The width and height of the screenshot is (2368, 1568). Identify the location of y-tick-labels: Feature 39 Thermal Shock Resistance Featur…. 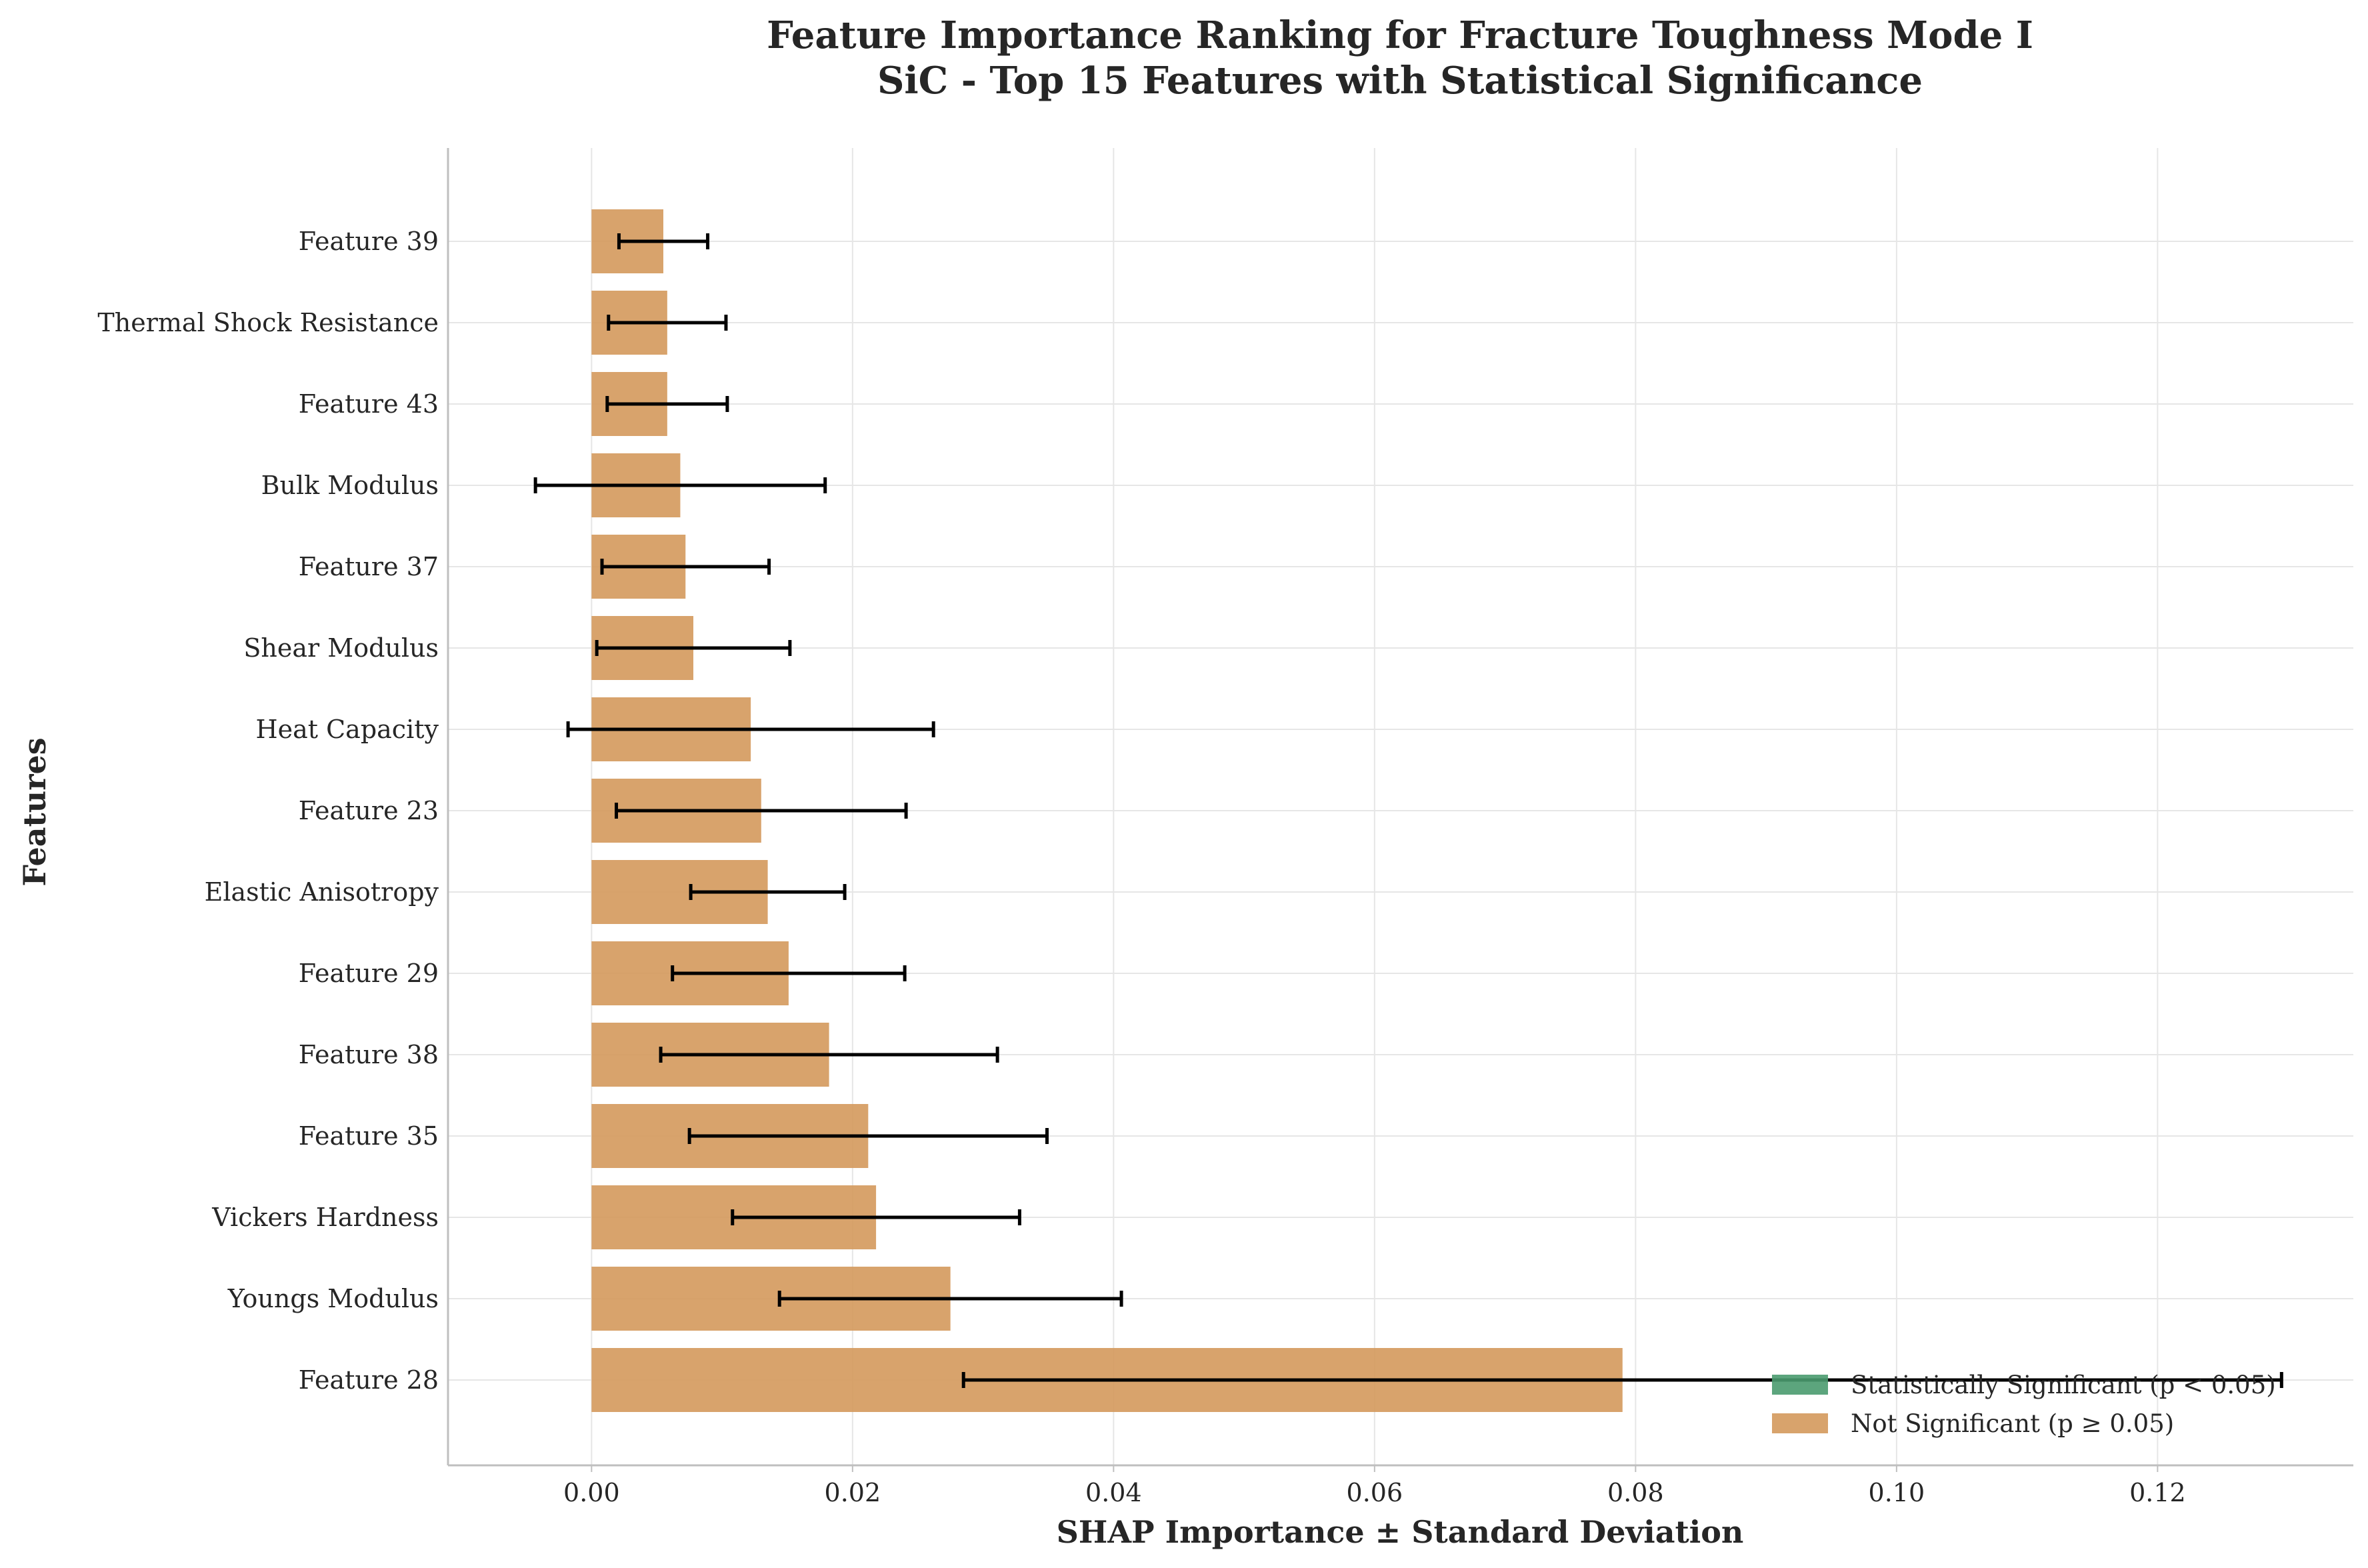
(268, 811).